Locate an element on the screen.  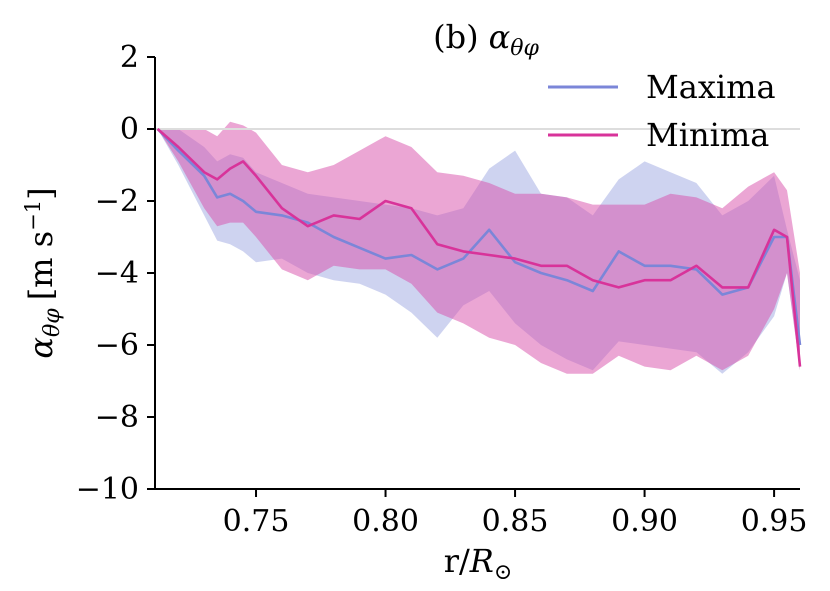
chart-title: (b) αθφ is located at coordinates (486, 39).